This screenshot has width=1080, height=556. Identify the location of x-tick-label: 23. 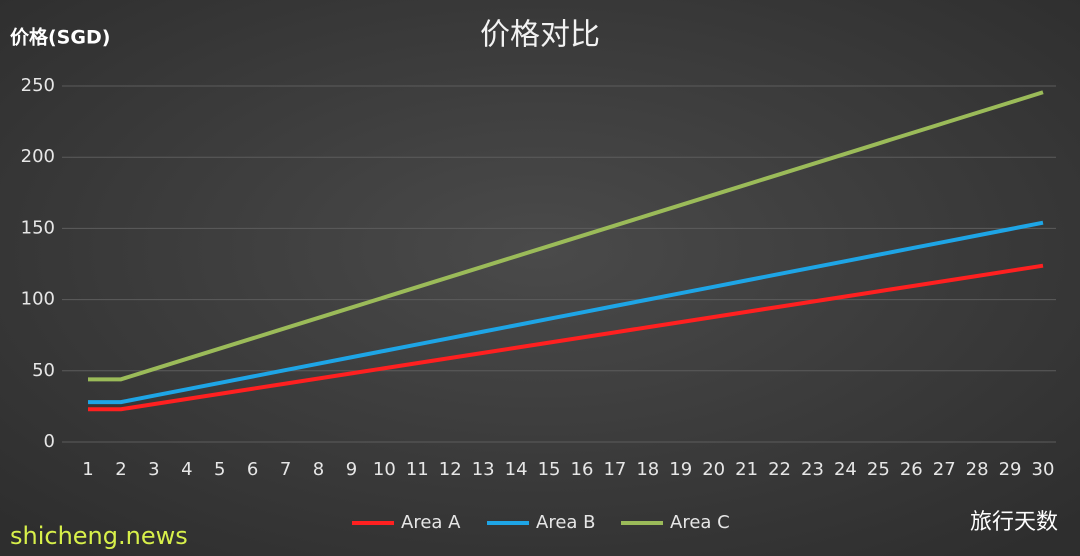
(812, 469).